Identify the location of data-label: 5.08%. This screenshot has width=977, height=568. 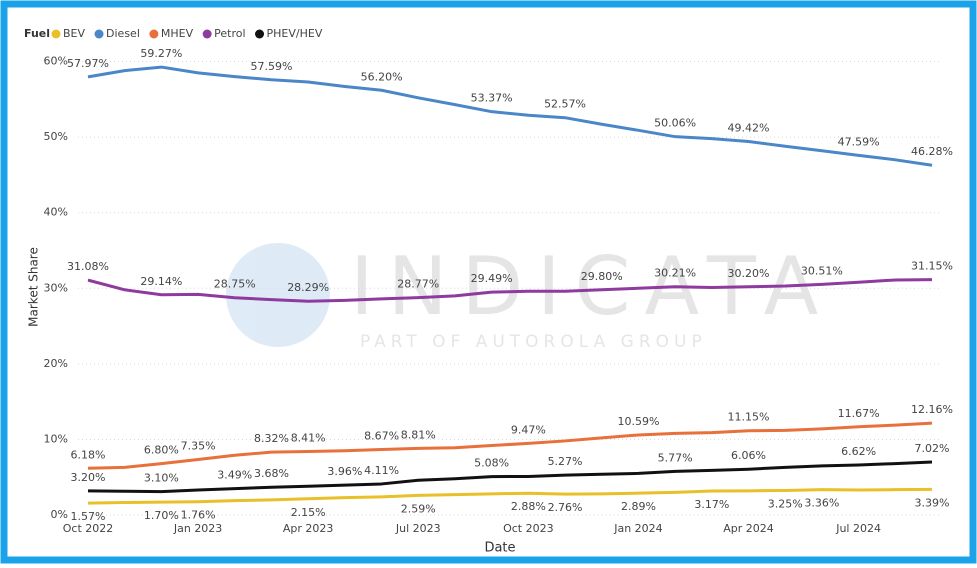
(491, 463).